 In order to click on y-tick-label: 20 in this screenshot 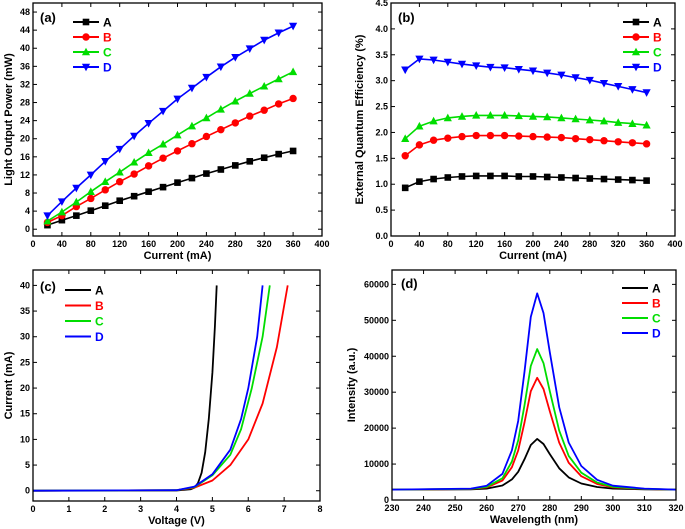, I will do `click(25, 388)`.